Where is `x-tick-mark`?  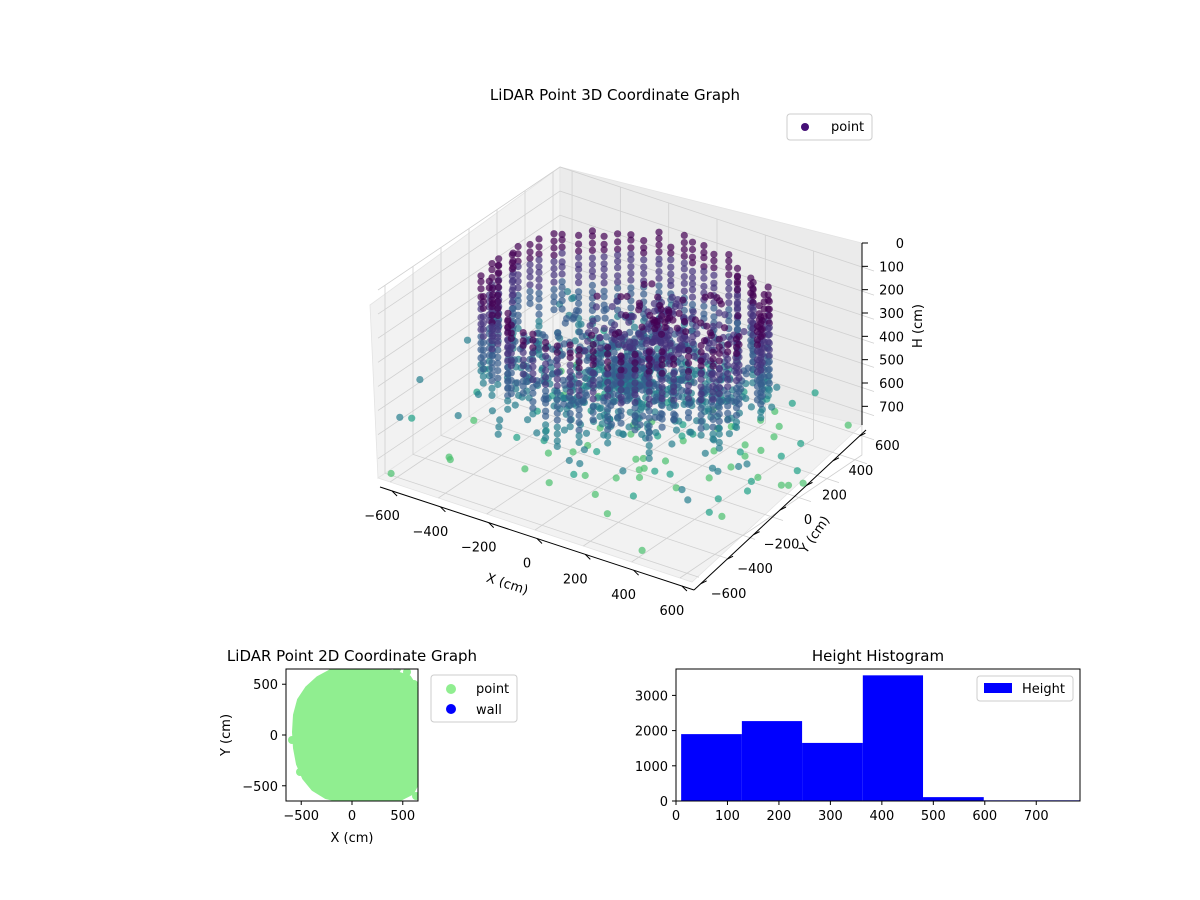 x-tick-mark is located at coordinates (684, 588).